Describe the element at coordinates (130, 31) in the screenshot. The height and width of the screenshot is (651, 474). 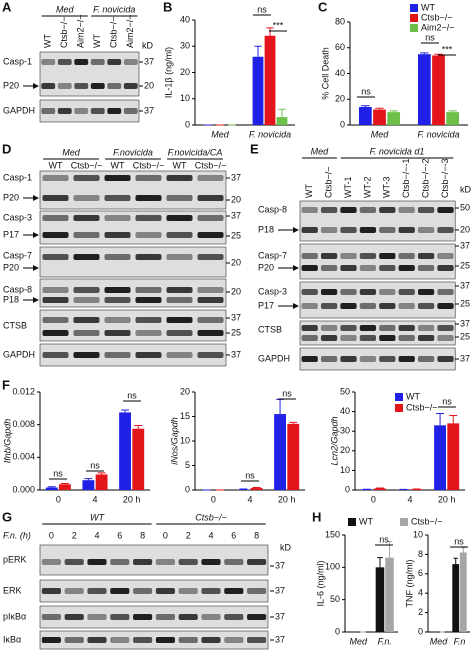
I see `lane-label: Aim2−/−` at that location.